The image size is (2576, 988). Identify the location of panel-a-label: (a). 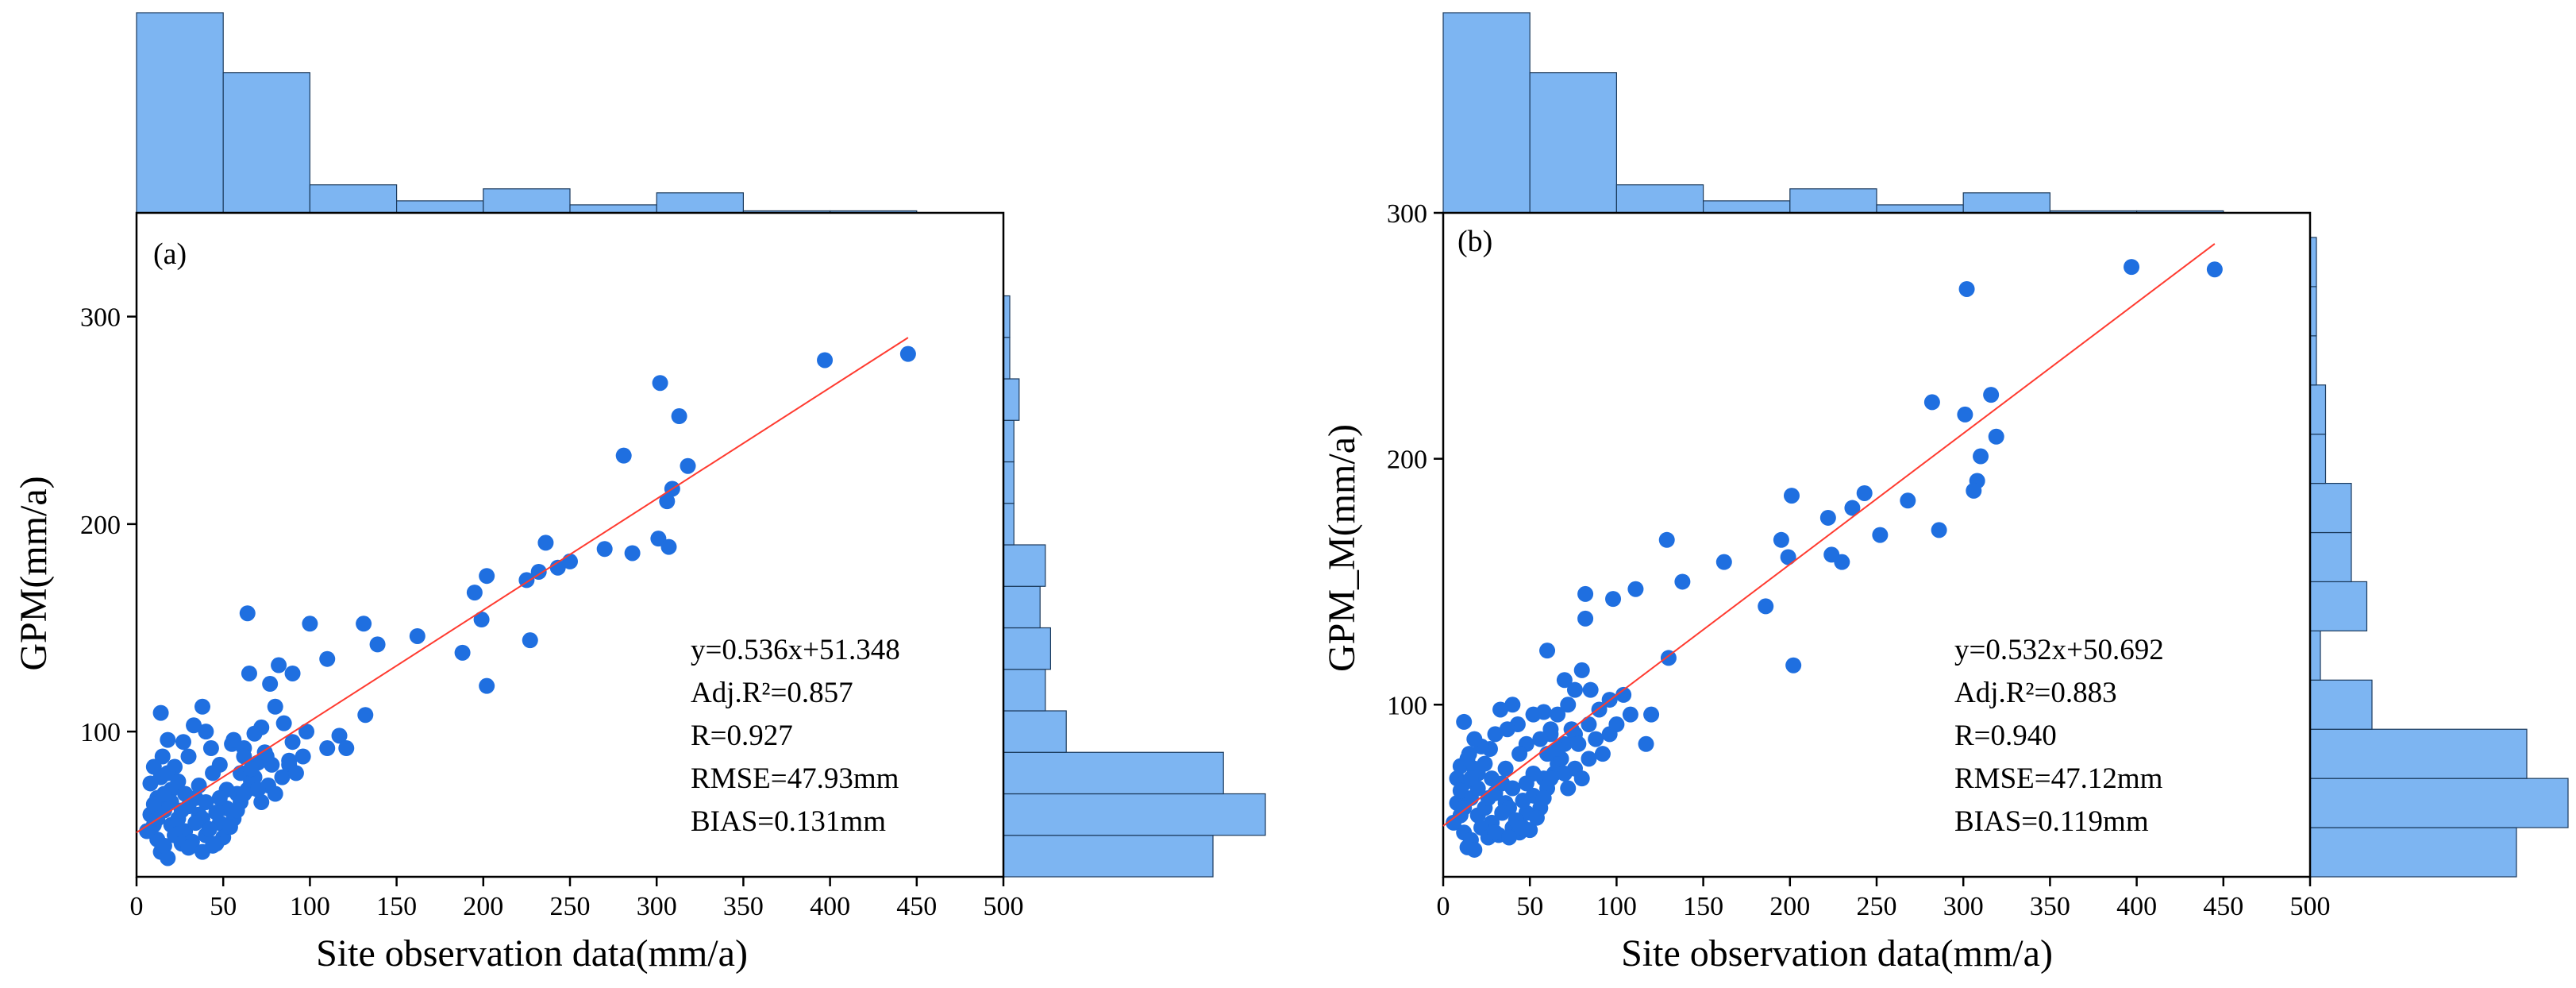
(170, 254).